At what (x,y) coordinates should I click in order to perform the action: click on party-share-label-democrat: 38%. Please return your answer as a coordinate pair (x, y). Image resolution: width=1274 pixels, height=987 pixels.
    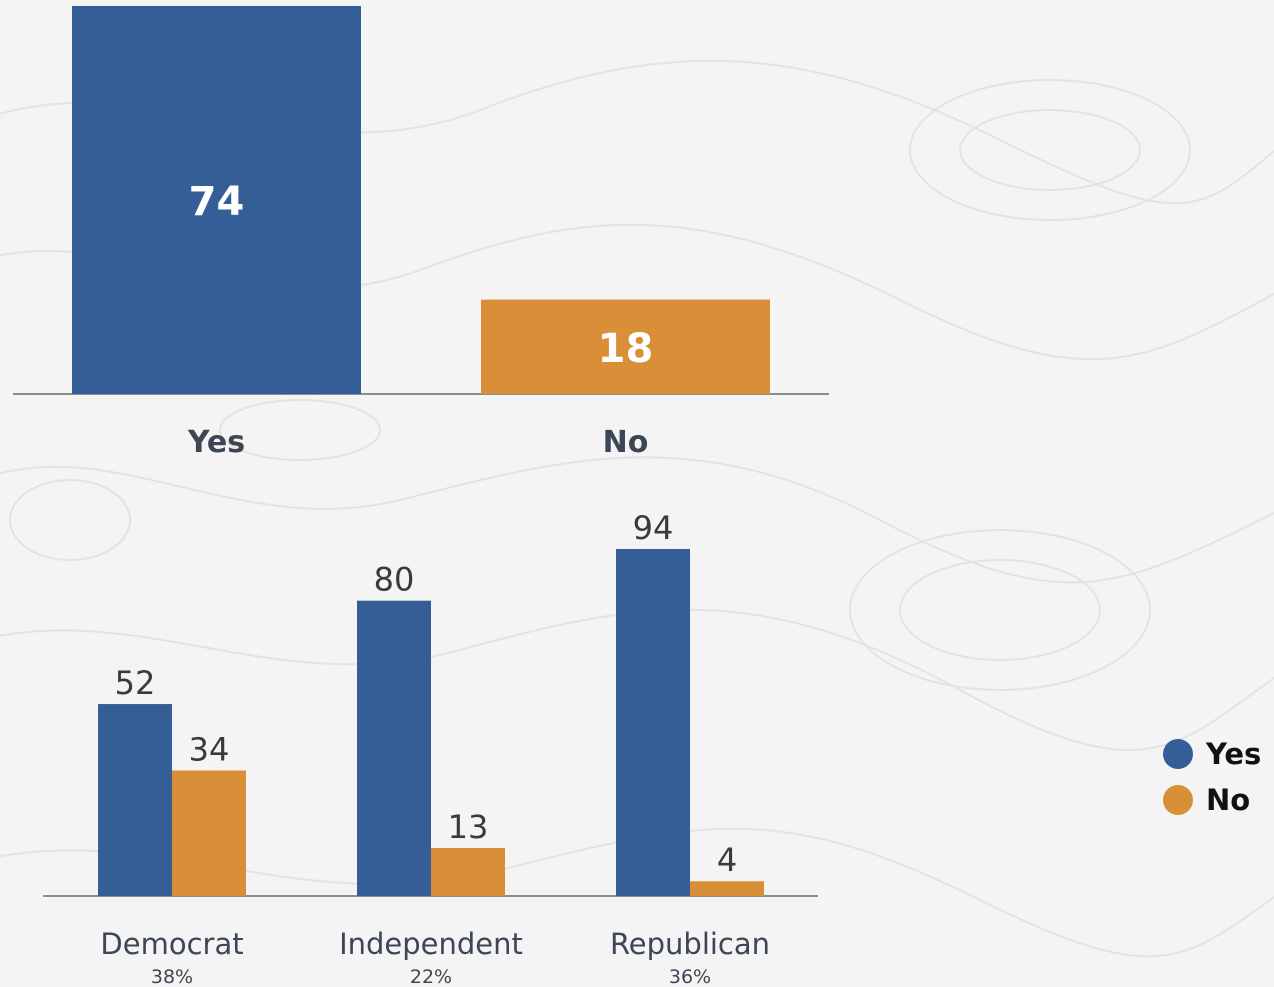
    Looking at the image, I should click on (172, 976).